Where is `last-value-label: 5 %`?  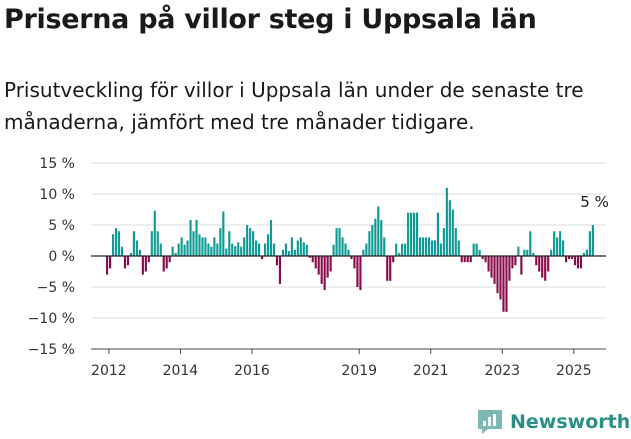
last-value-label: 5 % is located at coordinates (594, 202).